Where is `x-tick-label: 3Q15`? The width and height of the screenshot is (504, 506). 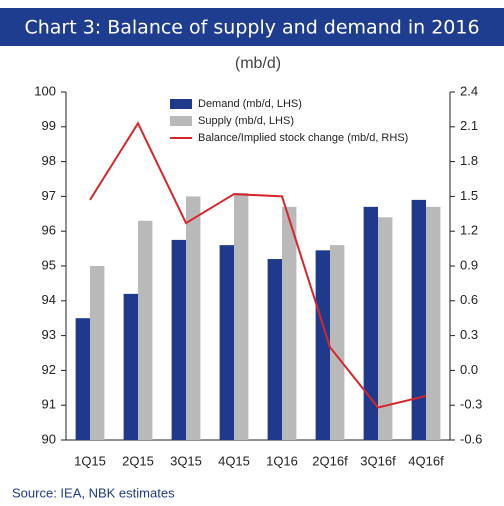 x-tick-label: 3Q15 is located at coordinates (186, 460).